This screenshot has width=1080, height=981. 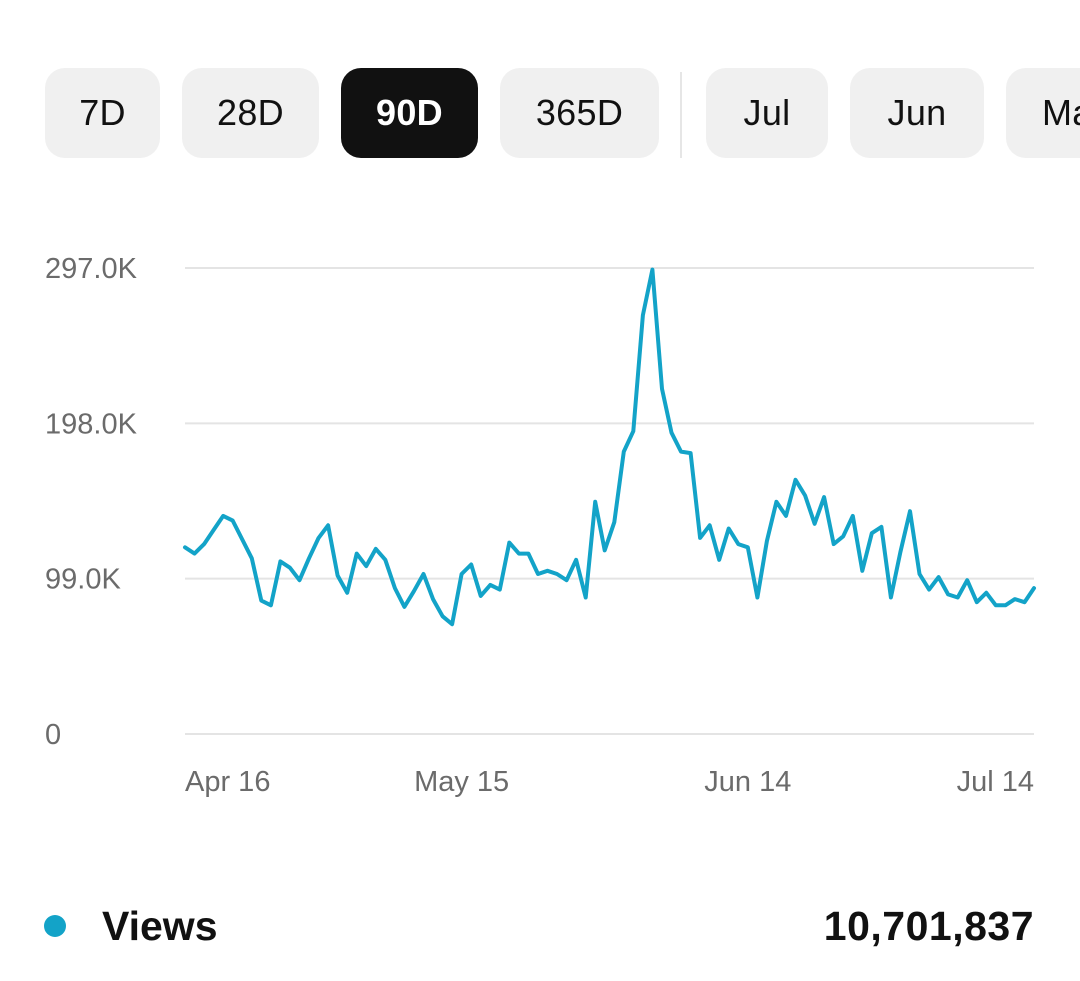 What do you see at coordinates (160, 925) in the screenshot?
I see `legend-series-label: Views` at bounding box center [160, 925].